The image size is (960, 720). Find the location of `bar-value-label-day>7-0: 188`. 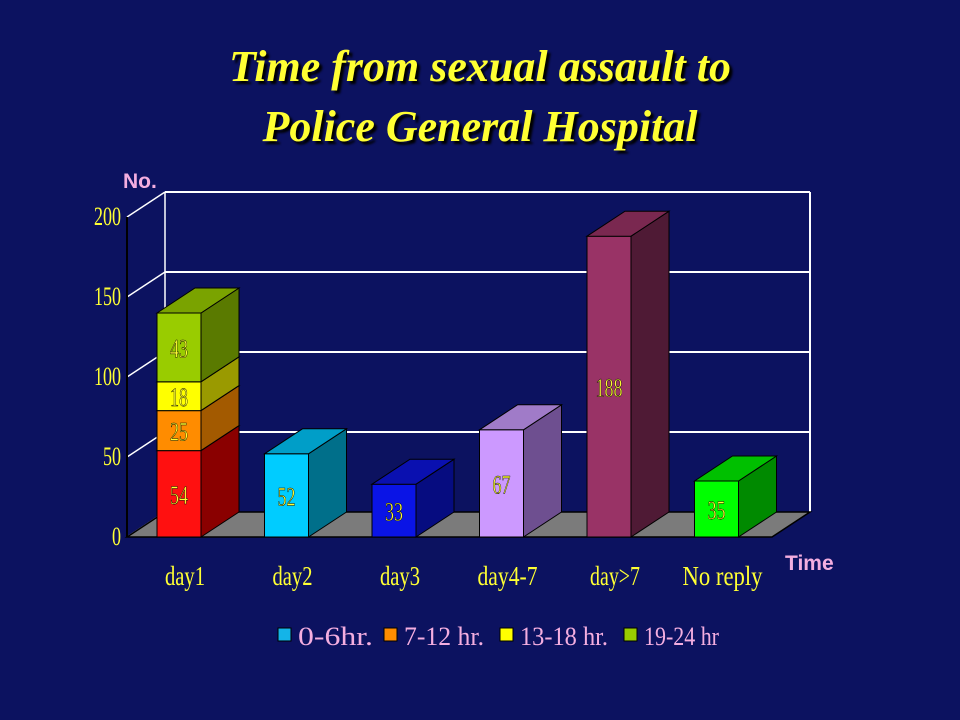

bar-value-label-day>7-0: 188 is located at coordinates (609, 388).